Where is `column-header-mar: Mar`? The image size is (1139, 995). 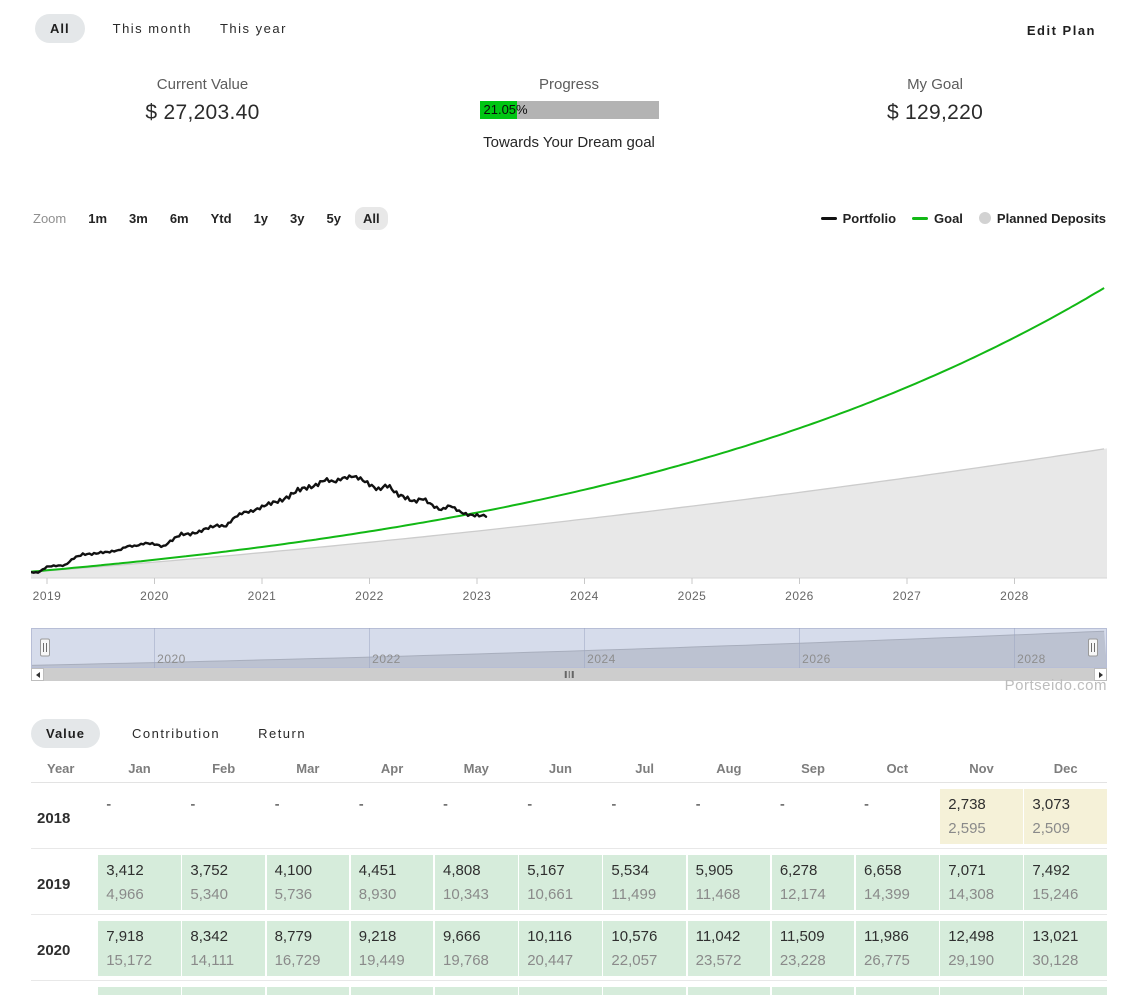 column-header-mar: Mar is located at coordinates (308, 768).